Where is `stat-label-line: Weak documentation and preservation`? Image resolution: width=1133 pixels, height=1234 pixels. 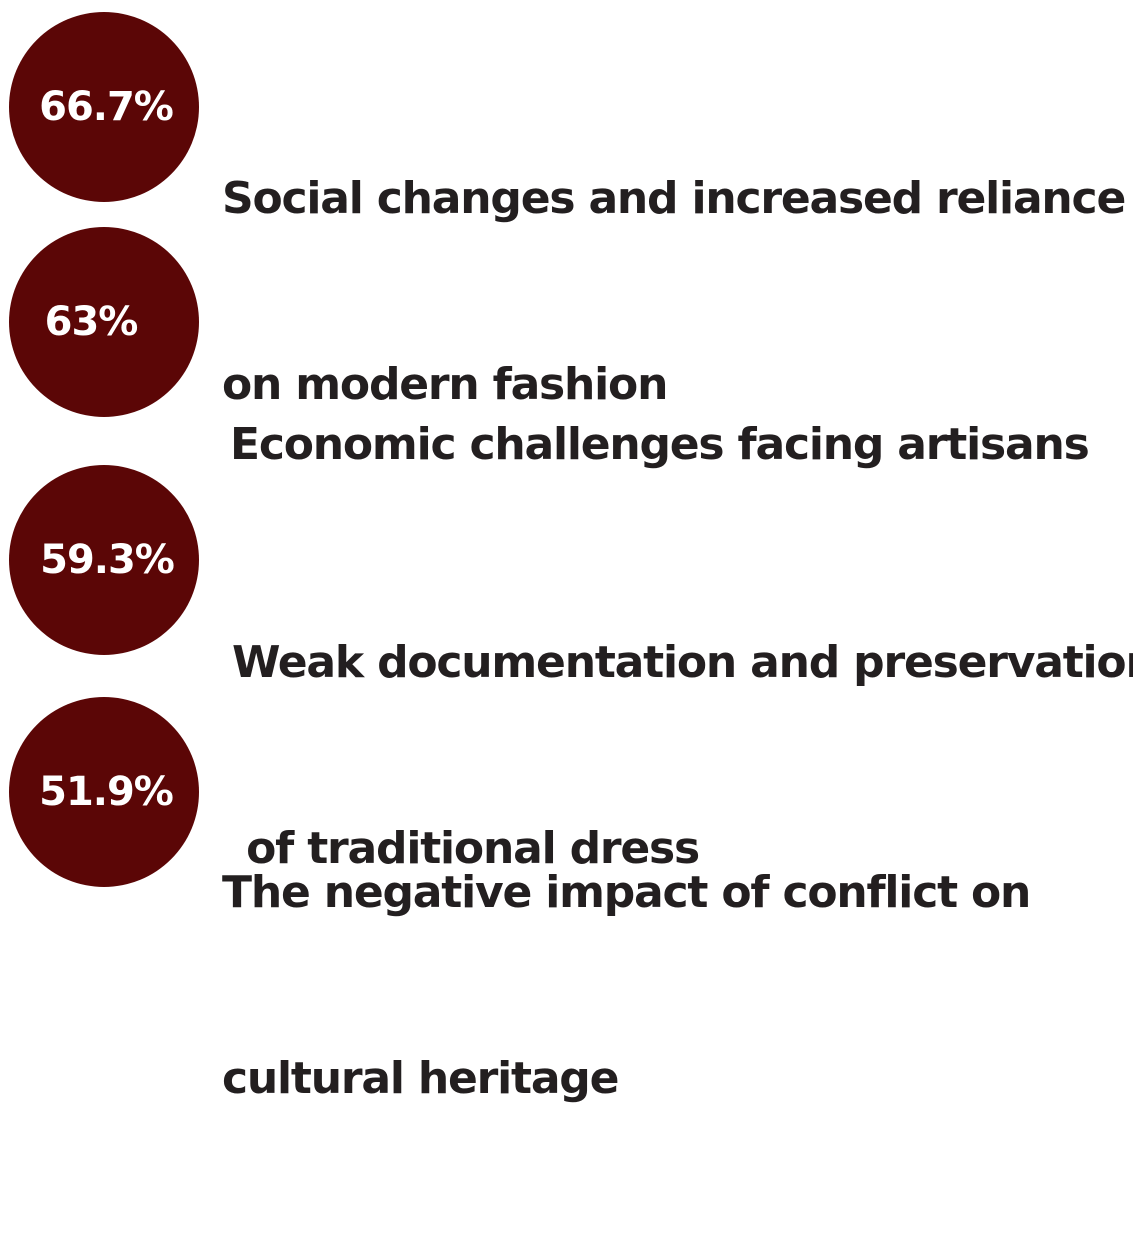
stat-label-line: Weak documentation and preservation is located at coordinates (682, 662).